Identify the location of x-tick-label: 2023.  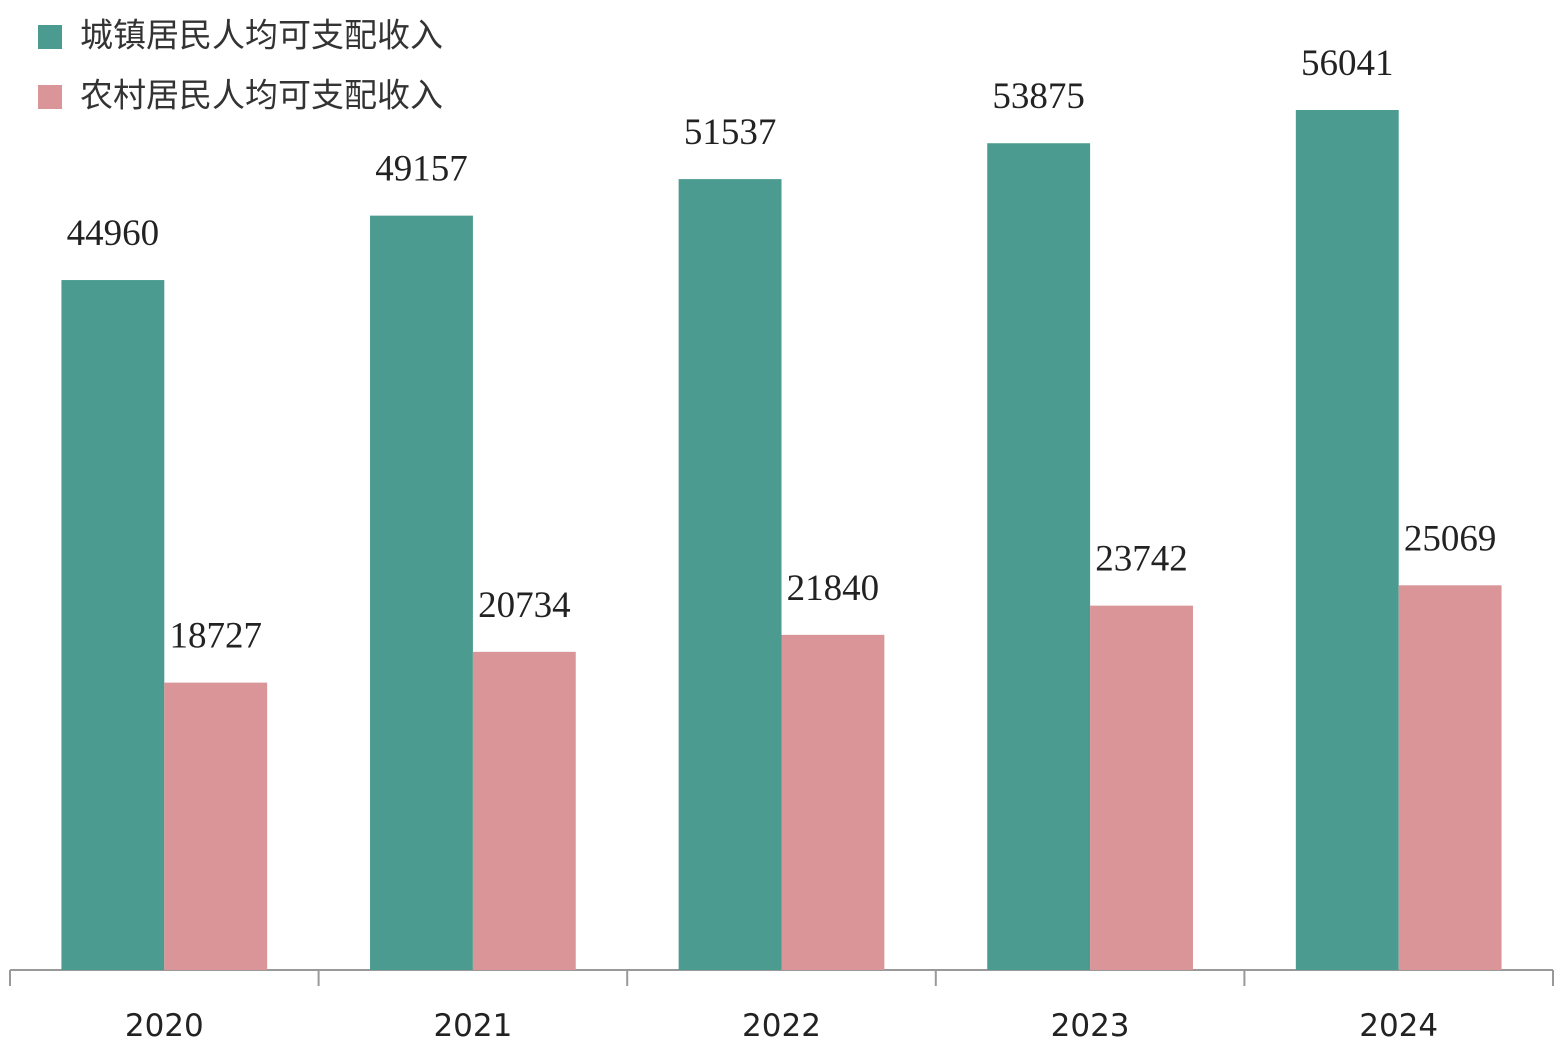
(1090, 1026).